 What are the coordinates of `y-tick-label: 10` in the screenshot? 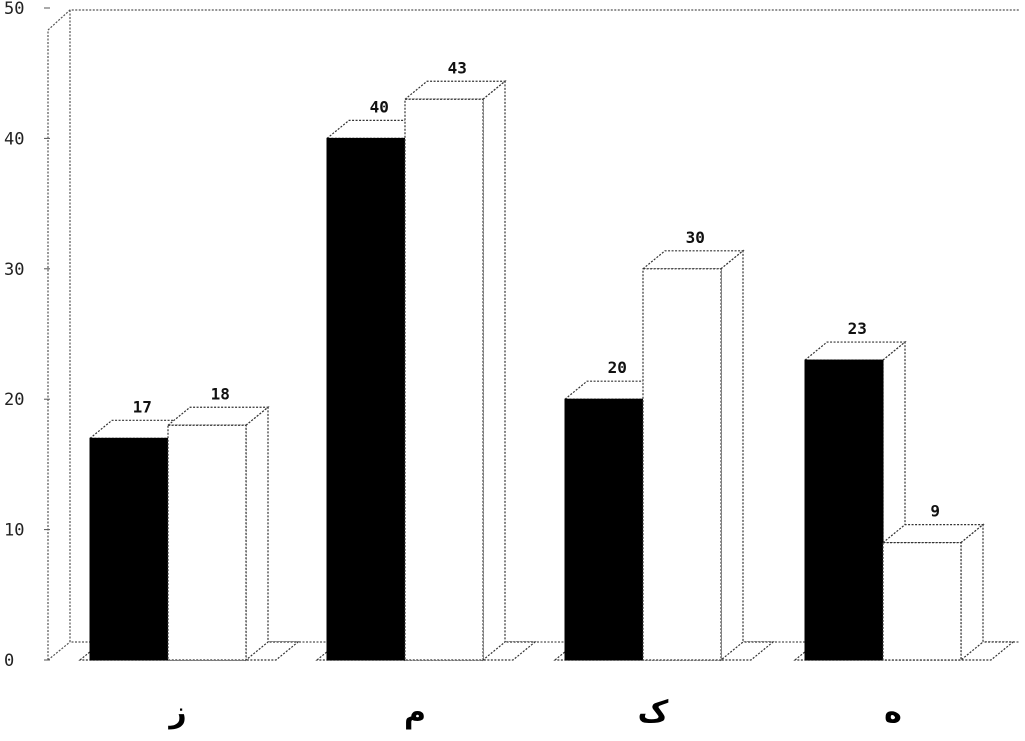 It's located at (14, 531).